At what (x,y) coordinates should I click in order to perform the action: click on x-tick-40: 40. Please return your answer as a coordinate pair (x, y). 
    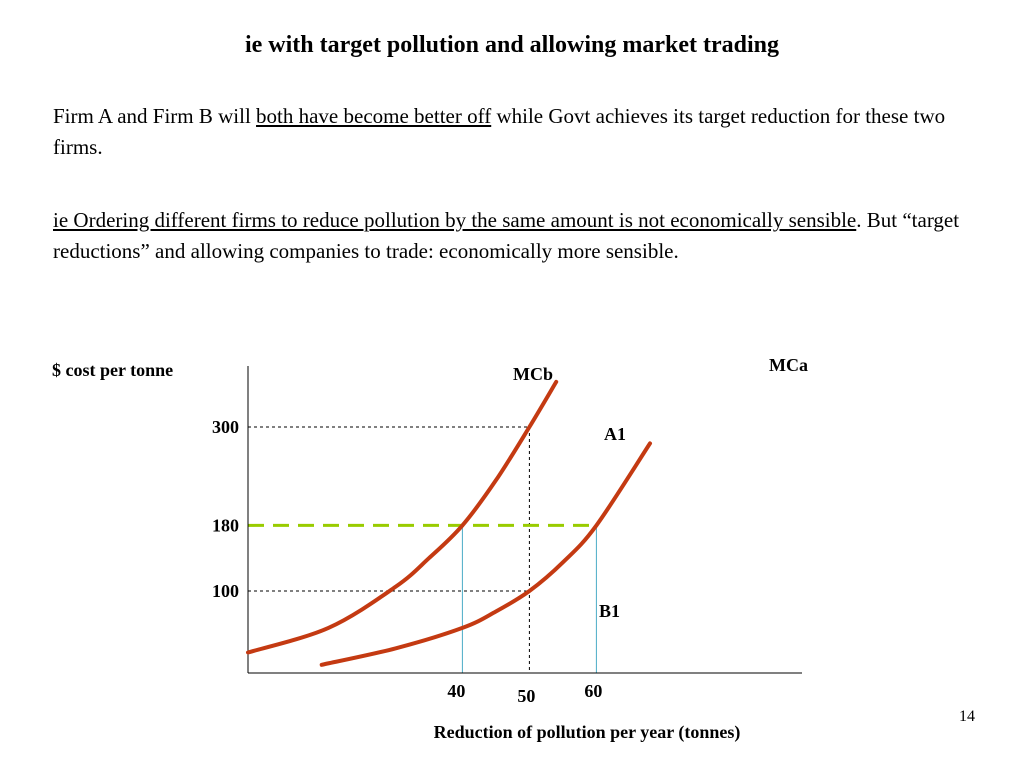
    Looking at the image, I should click on (456, 691).